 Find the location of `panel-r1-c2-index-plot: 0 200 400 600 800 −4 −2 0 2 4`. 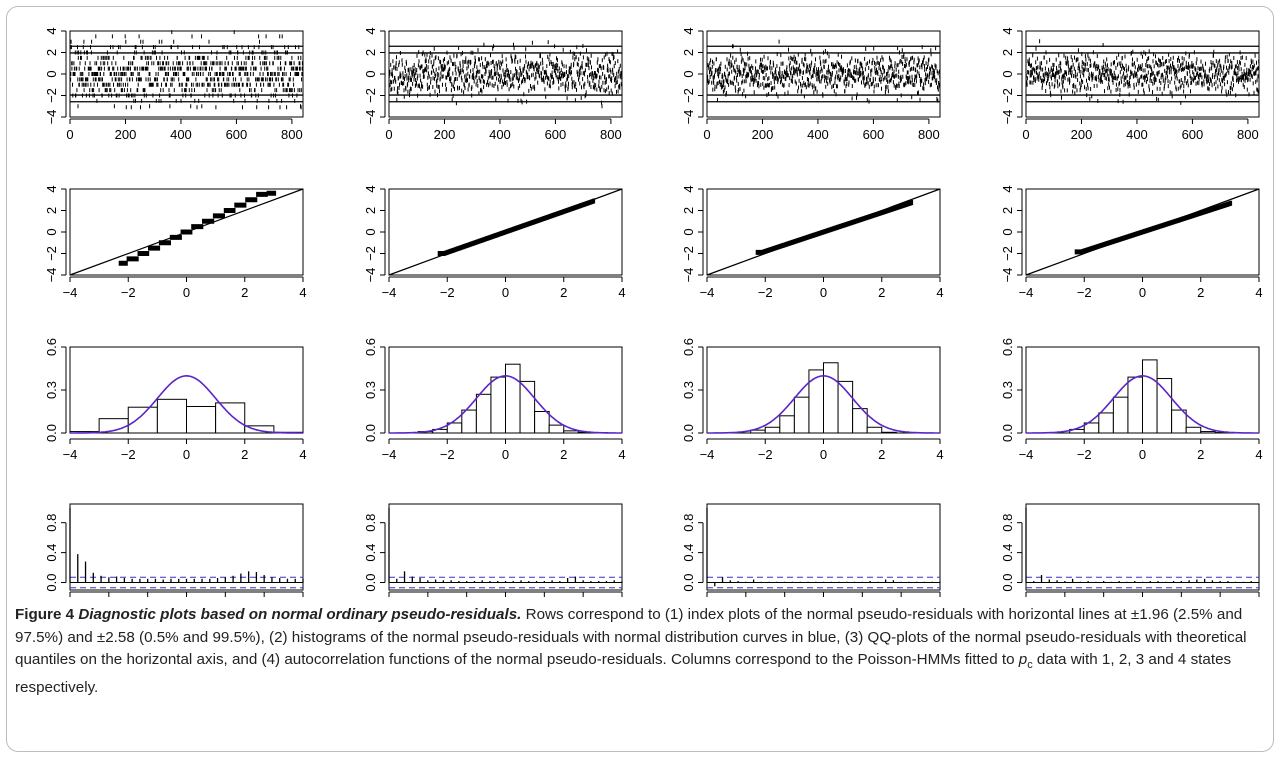

panel-r1-c2-index-plot: 0 200 400 600 800 −4 −2 0 2 4 is located at coordinates (493, 84).